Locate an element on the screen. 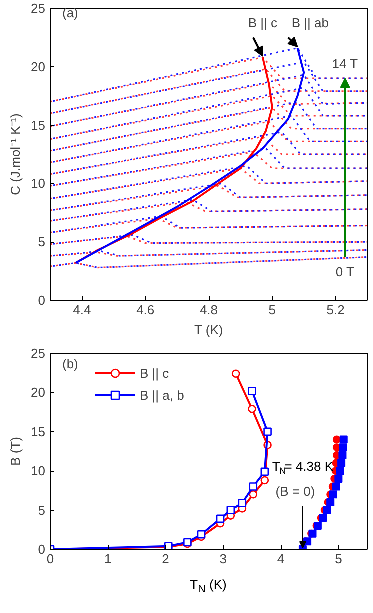 This screenshot has width=373, height=613. annotation: B || c is located at coordinates (263, 23).